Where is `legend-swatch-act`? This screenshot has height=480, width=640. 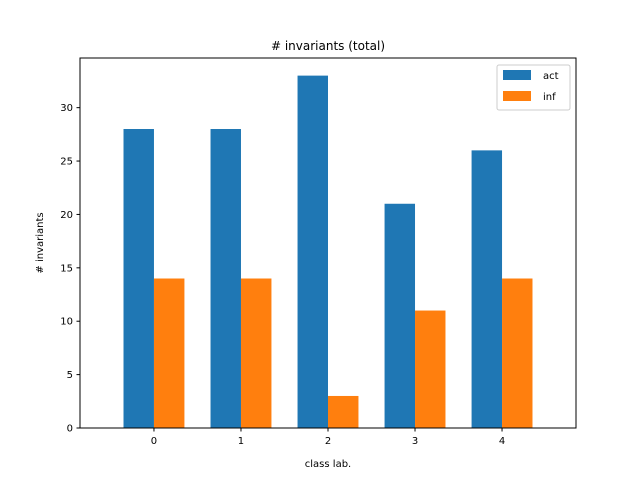
legend-swatch-act is located at coordinates (517, 75).